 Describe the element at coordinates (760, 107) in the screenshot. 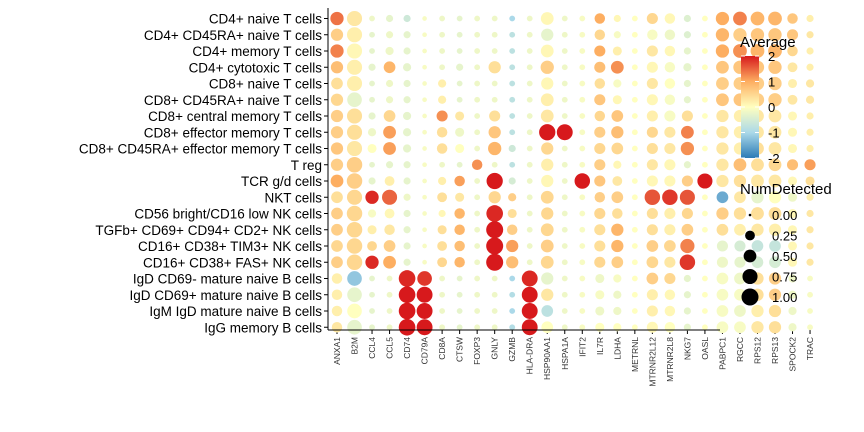

I see `color-legend-ticks: 2 1 0 -1 -2` at that location.